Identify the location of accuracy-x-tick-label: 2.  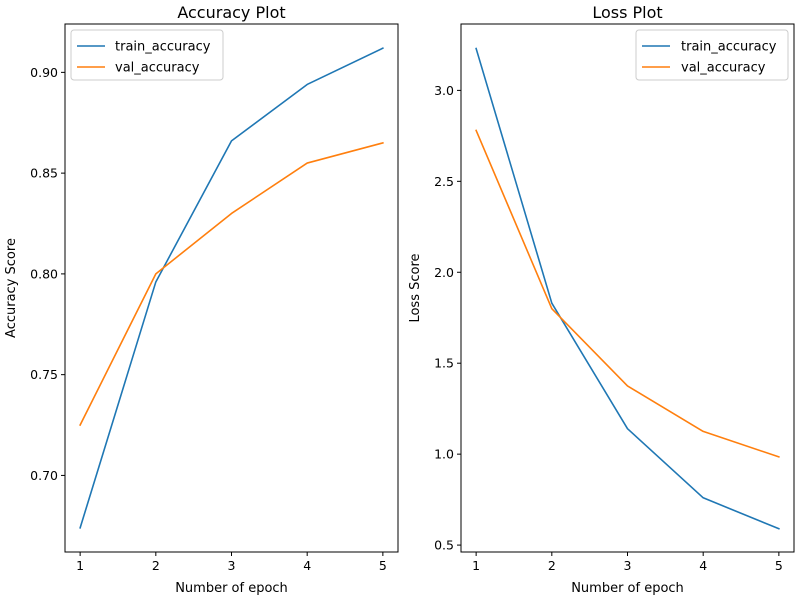
(156, 565).